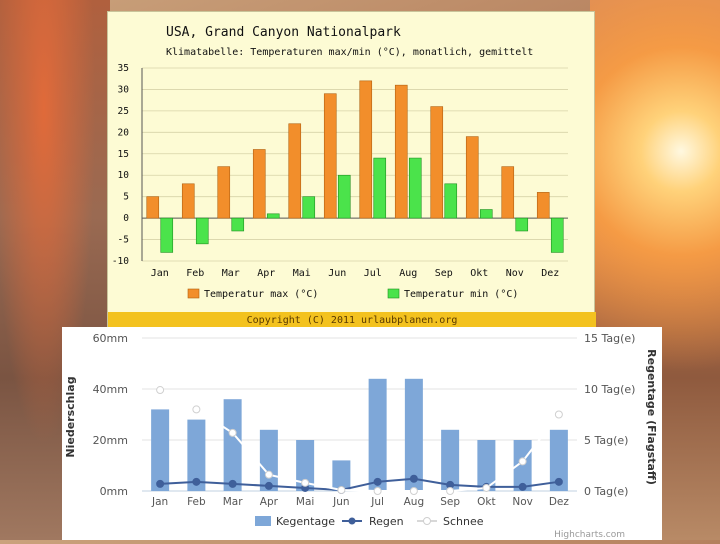 The height and width of the screenshot is (544, 720). What do you see at coordinates (124, 175) in the screenshot?
I see `chart1-ytick-label: 10` at bounding box center [124, 175].